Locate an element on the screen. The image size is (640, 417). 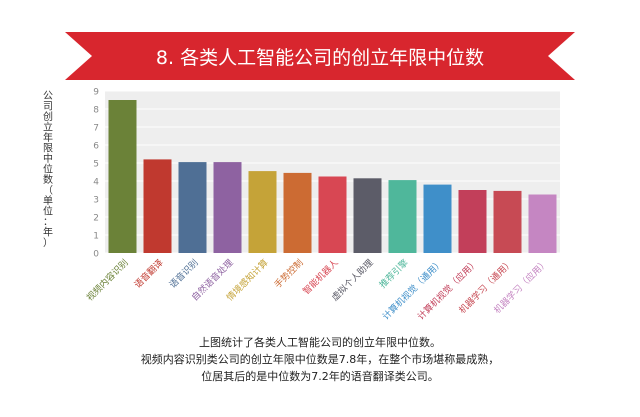
y-tick-label: 3 is located at coordinates (96, 201).